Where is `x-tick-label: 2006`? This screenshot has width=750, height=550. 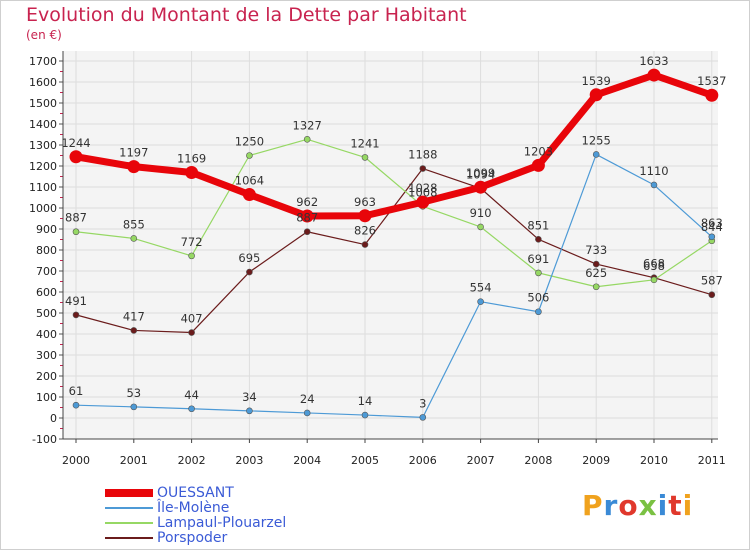
x-tick-label: 2006 is located at coordinates (423, 460).